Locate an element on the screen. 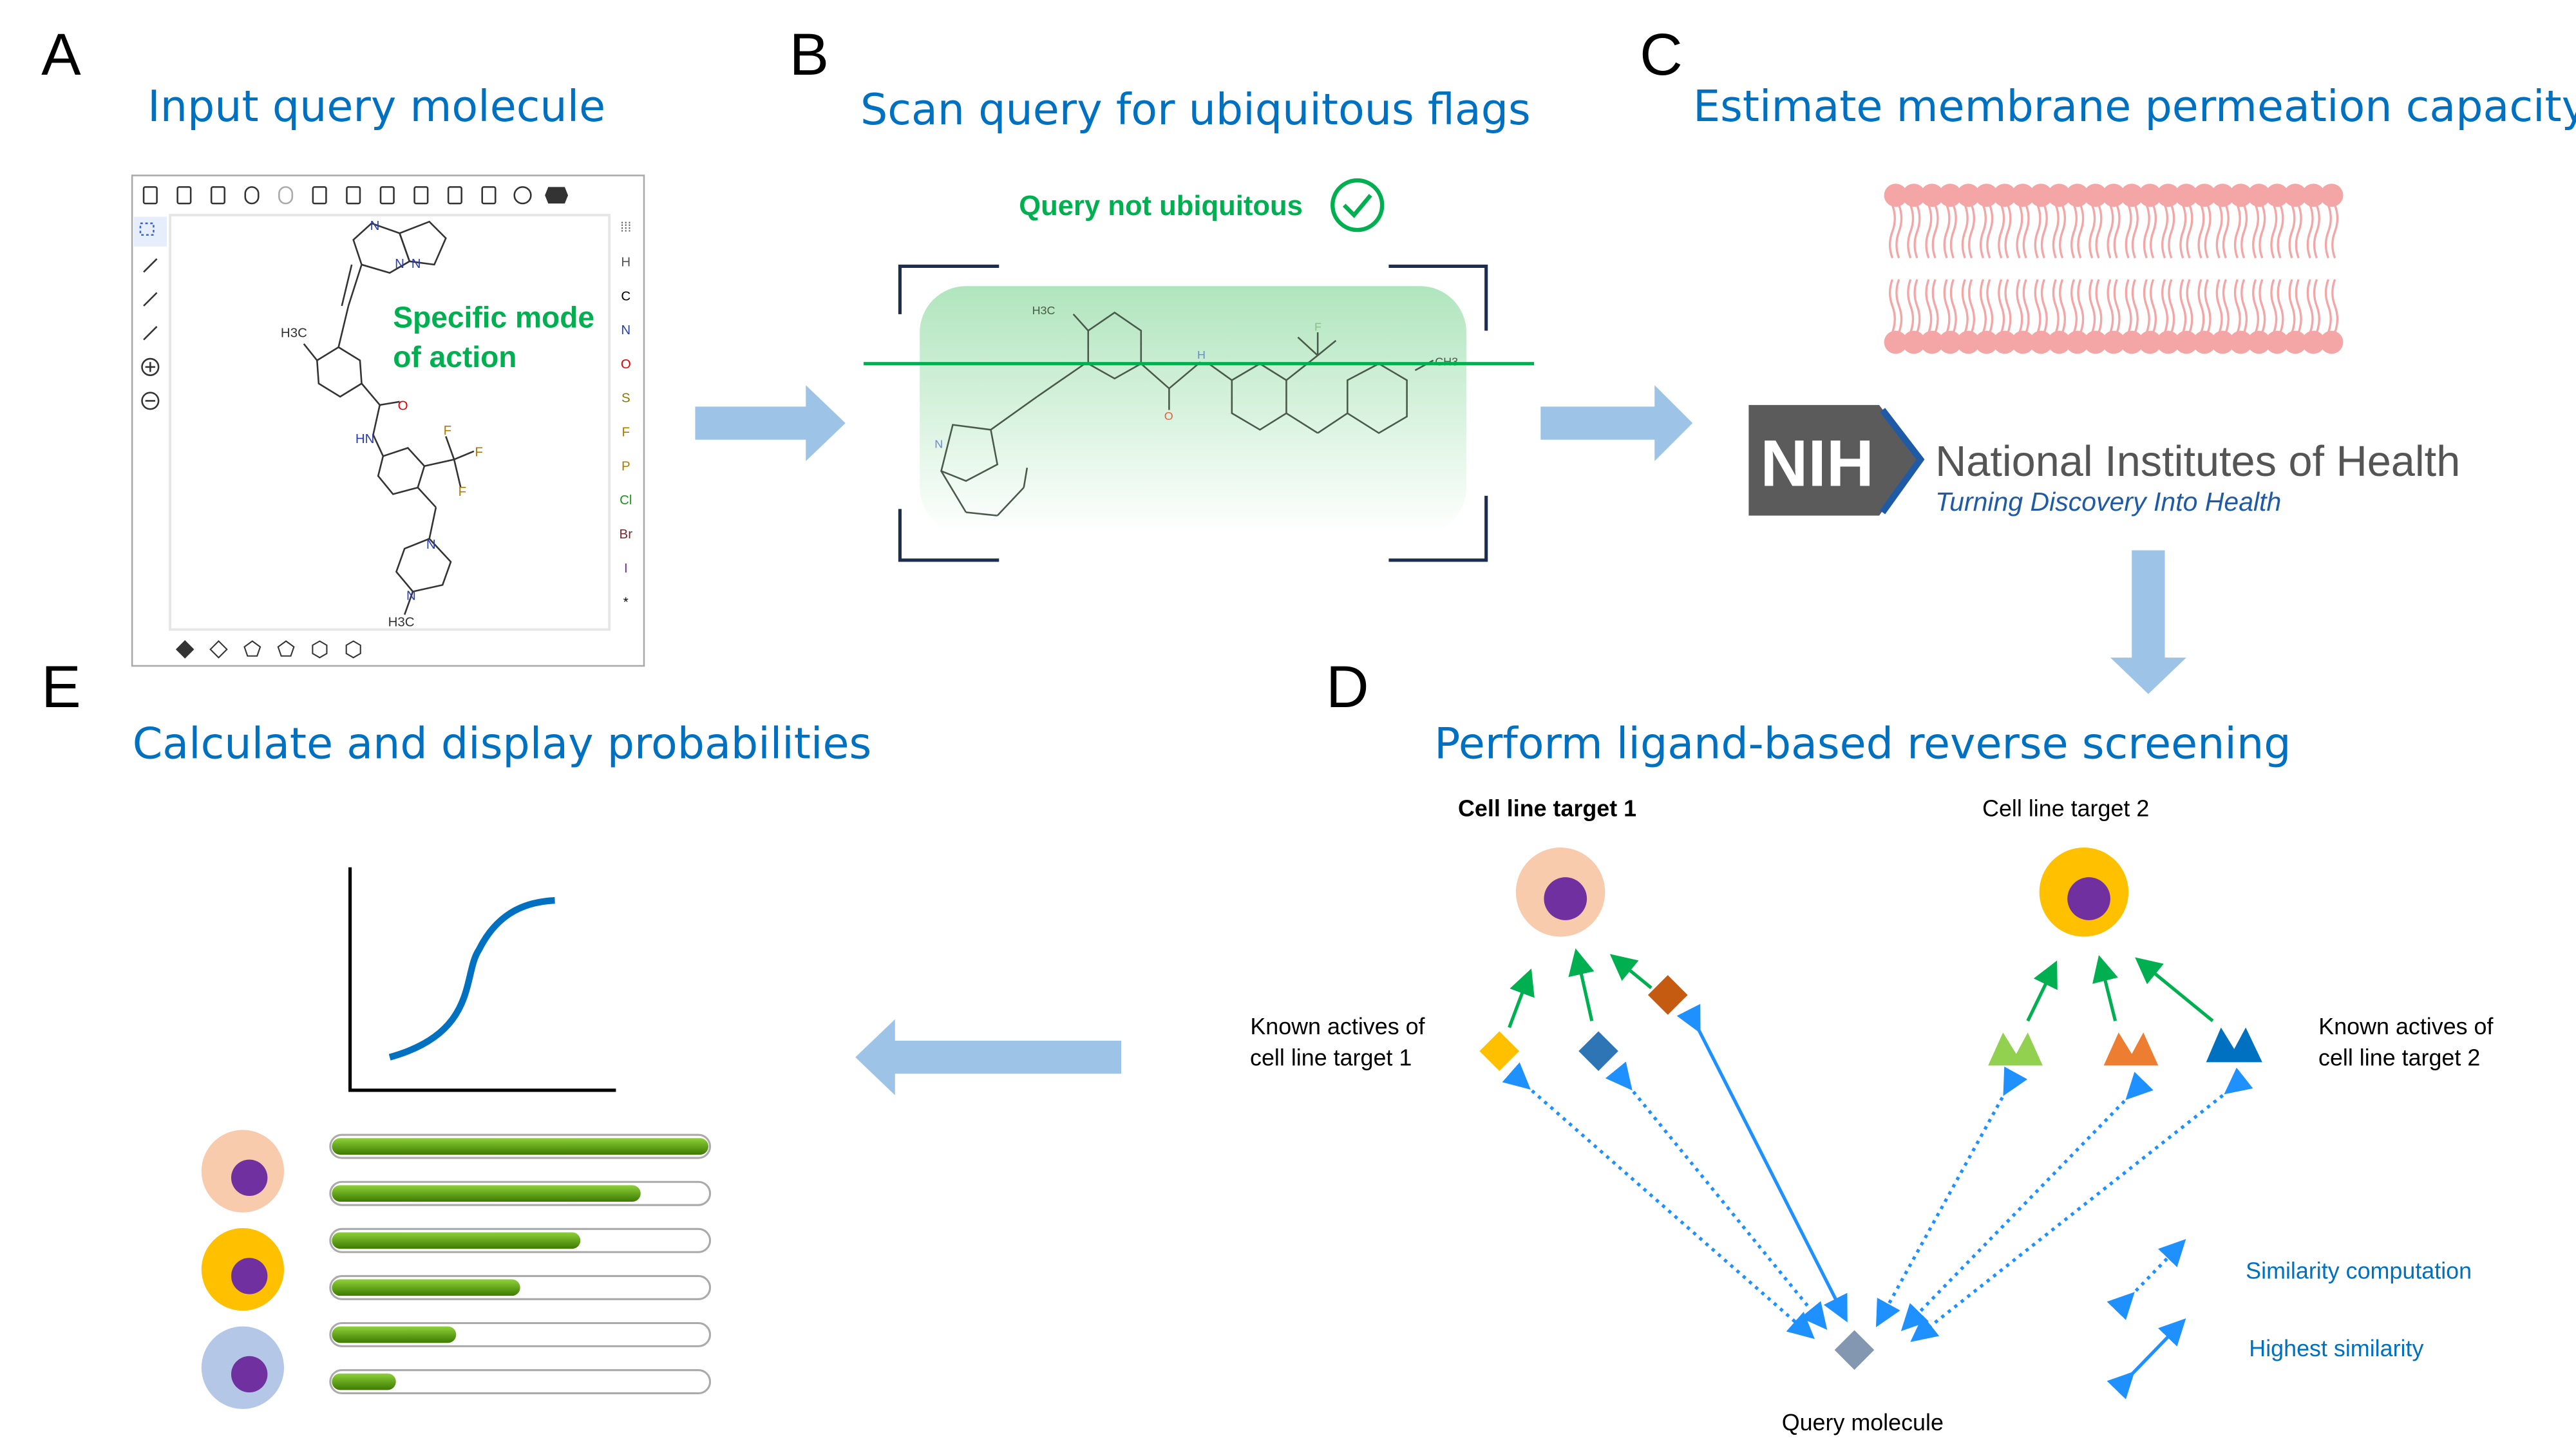  element-button: P is located at coordinates (625, 466).